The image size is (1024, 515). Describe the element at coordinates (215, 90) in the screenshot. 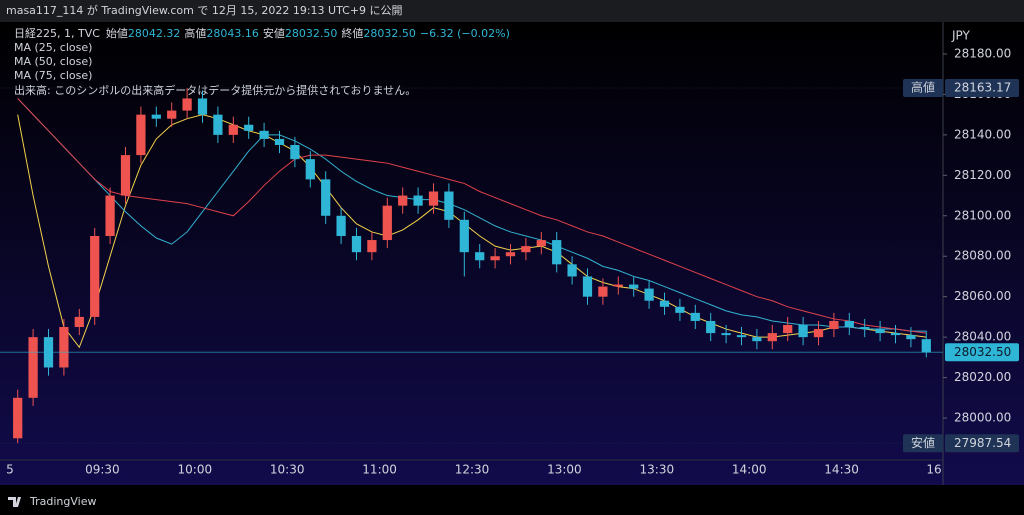

I see `volume-note: 出来高: このシンボルの出来高データはデータ提供元から提供されておりません。` at that location.